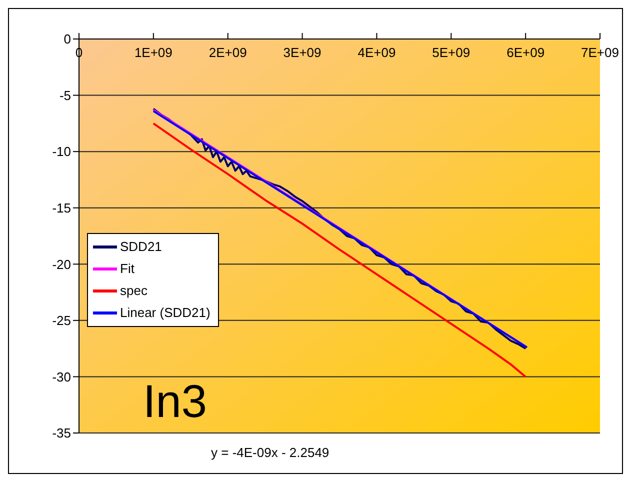 The width and height of the screenshot is (631, 482). Describe the element at coordinates (61, 320) in the screenshot. I see `y-tick-label: -25` at that location.